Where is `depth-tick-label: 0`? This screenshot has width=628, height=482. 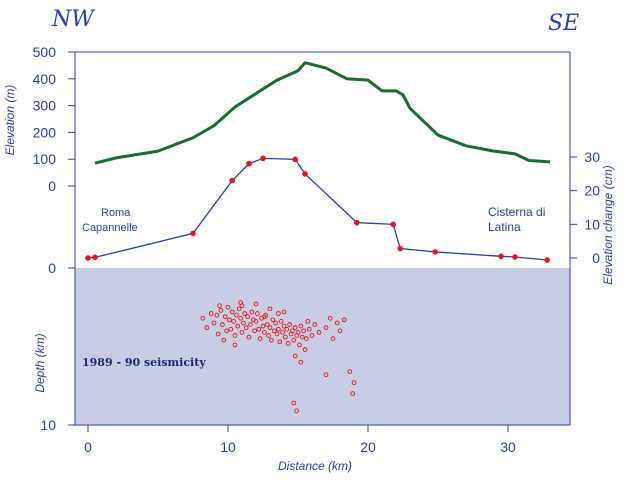
depth-tick-label: 0 is located at coordinates (52, 268).